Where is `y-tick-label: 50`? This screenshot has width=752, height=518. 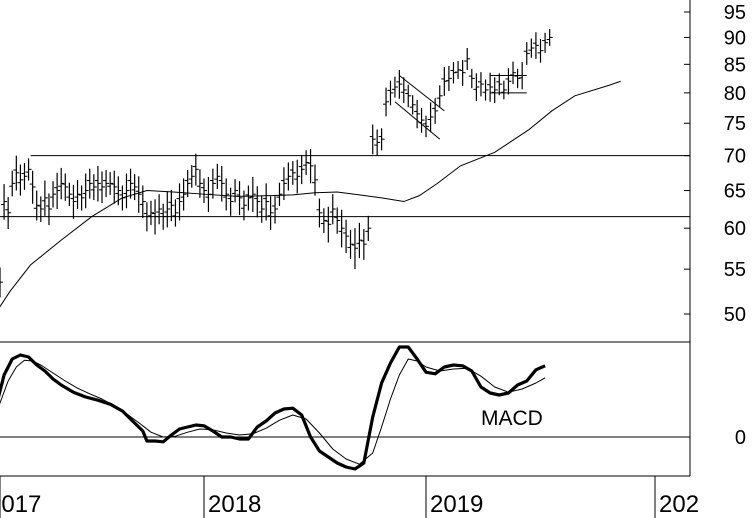
y-tick-label: 50 is located at coordinates (735, 315).